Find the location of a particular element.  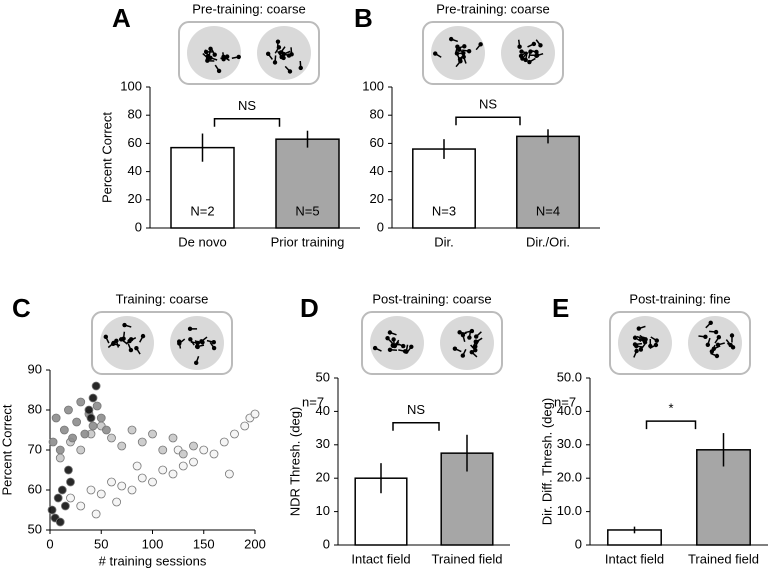

y-axis-label: NDR Thresh. (deg) is located at coordinates (294, 462).